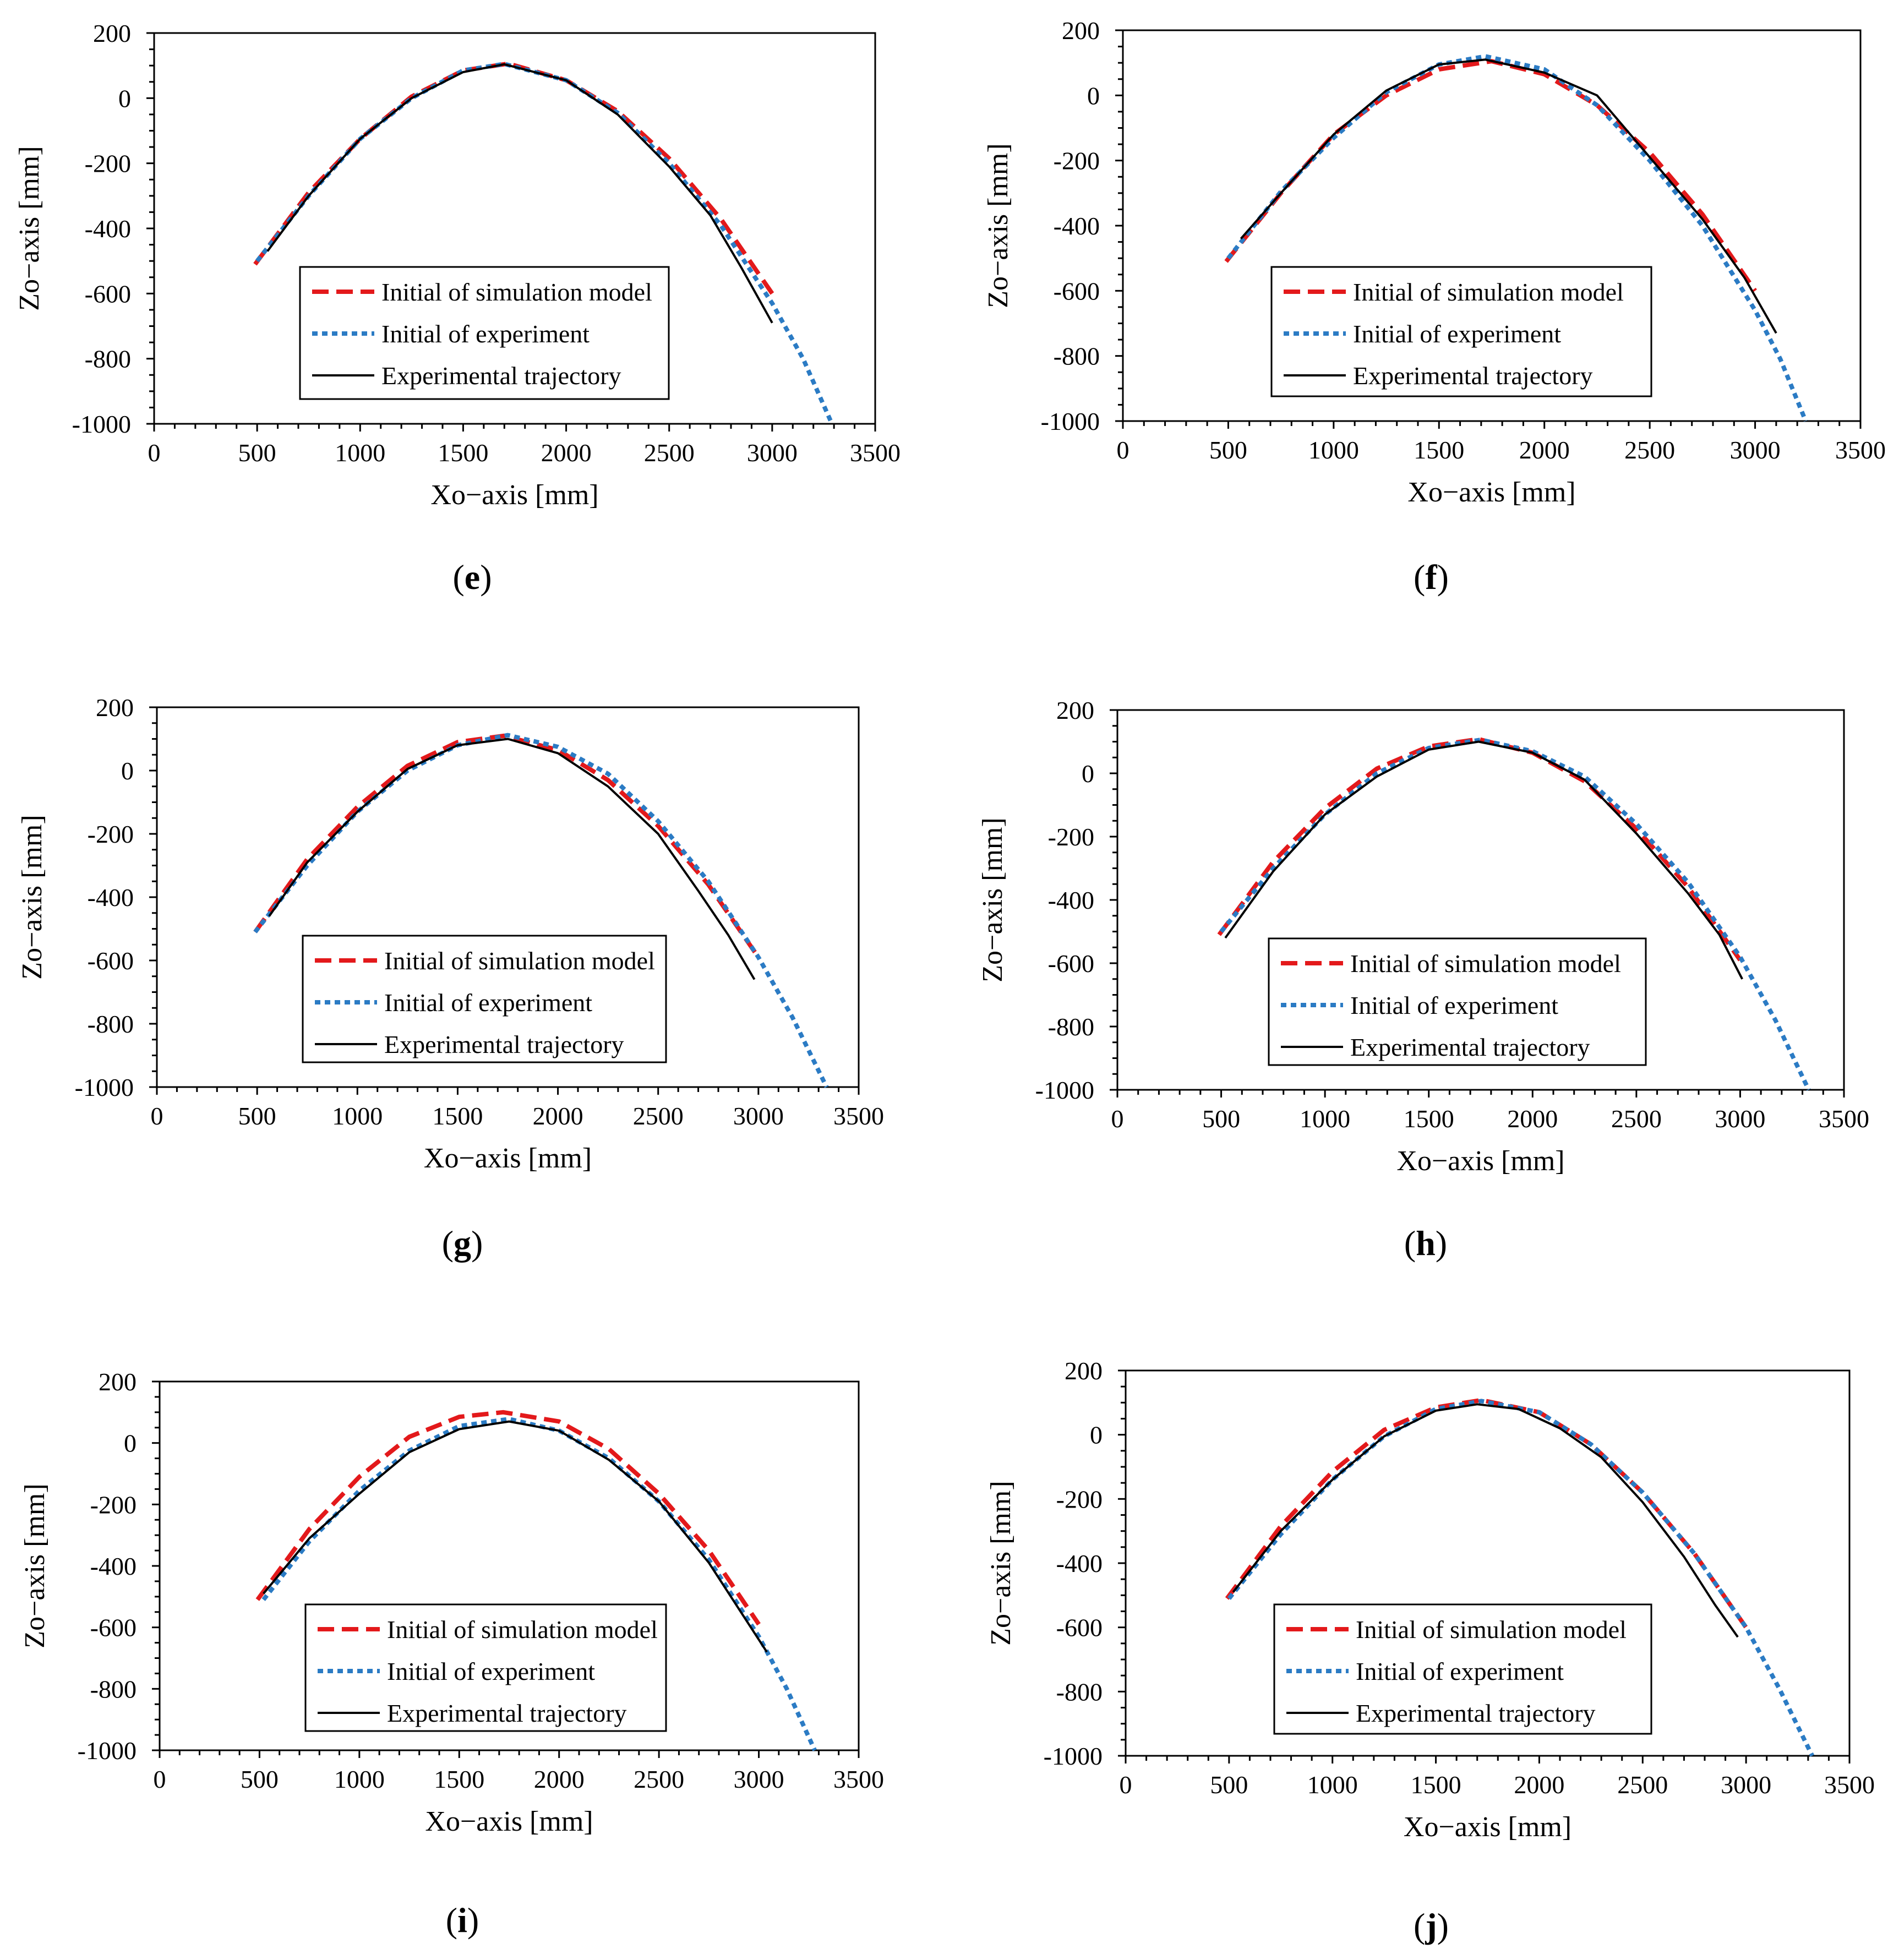 The width and height of the screenshot is (1888, 1960). I want to click on panel-letter: i, so click(462, 1921).